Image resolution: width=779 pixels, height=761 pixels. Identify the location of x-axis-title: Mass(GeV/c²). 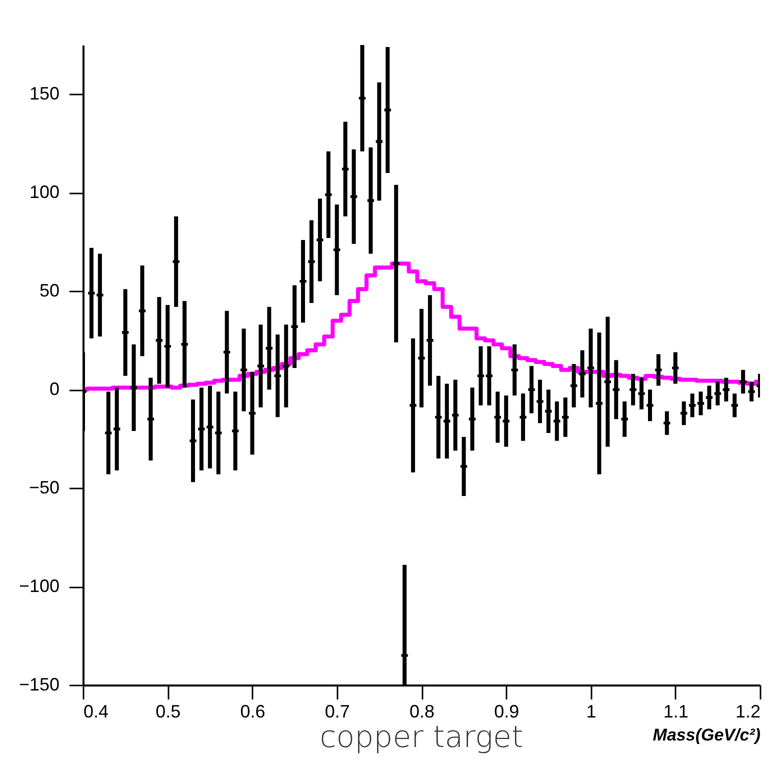
(706, 735).